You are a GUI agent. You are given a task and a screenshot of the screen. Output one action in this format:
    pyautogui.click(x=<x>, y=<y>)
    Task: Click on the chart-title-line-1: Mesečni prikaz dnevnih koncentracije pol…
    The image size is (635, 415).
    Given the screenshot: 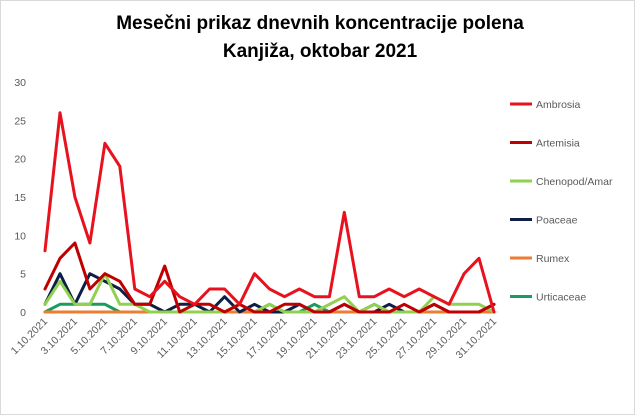 What is the action you would take?
    pyautogui.click(x=320, y=23)
    